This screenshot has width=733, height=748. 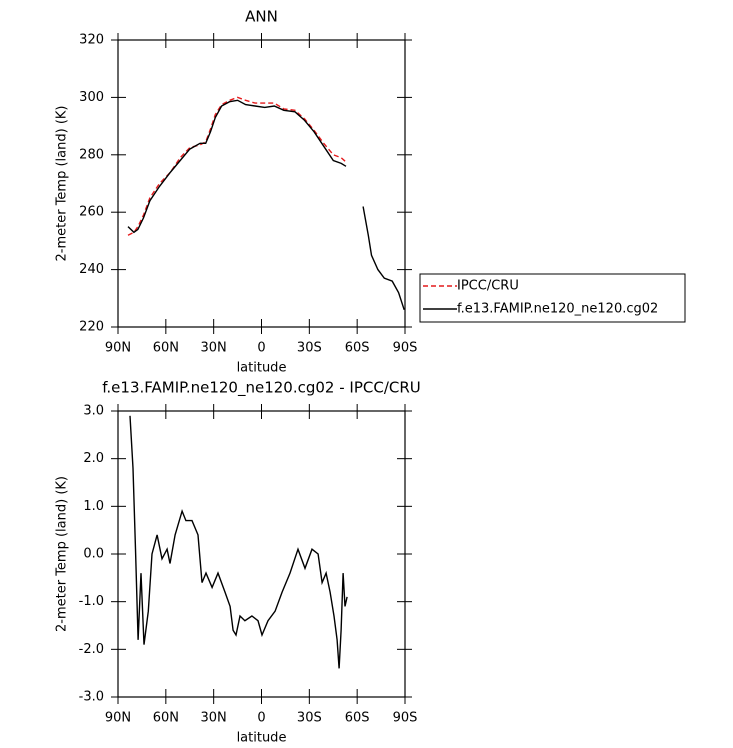 I want to click on y-tick-label: 0.0, so click(x=93, y=554).